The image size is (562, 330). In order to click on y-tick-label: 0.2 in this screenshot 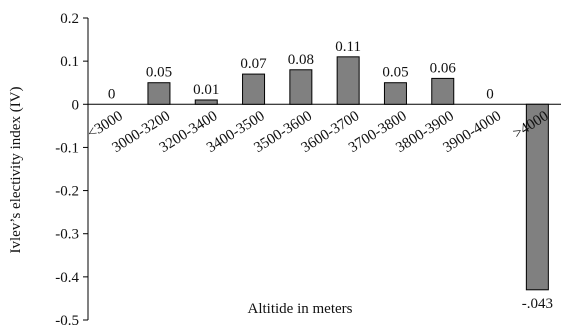, I will do `click(69, 19)`.